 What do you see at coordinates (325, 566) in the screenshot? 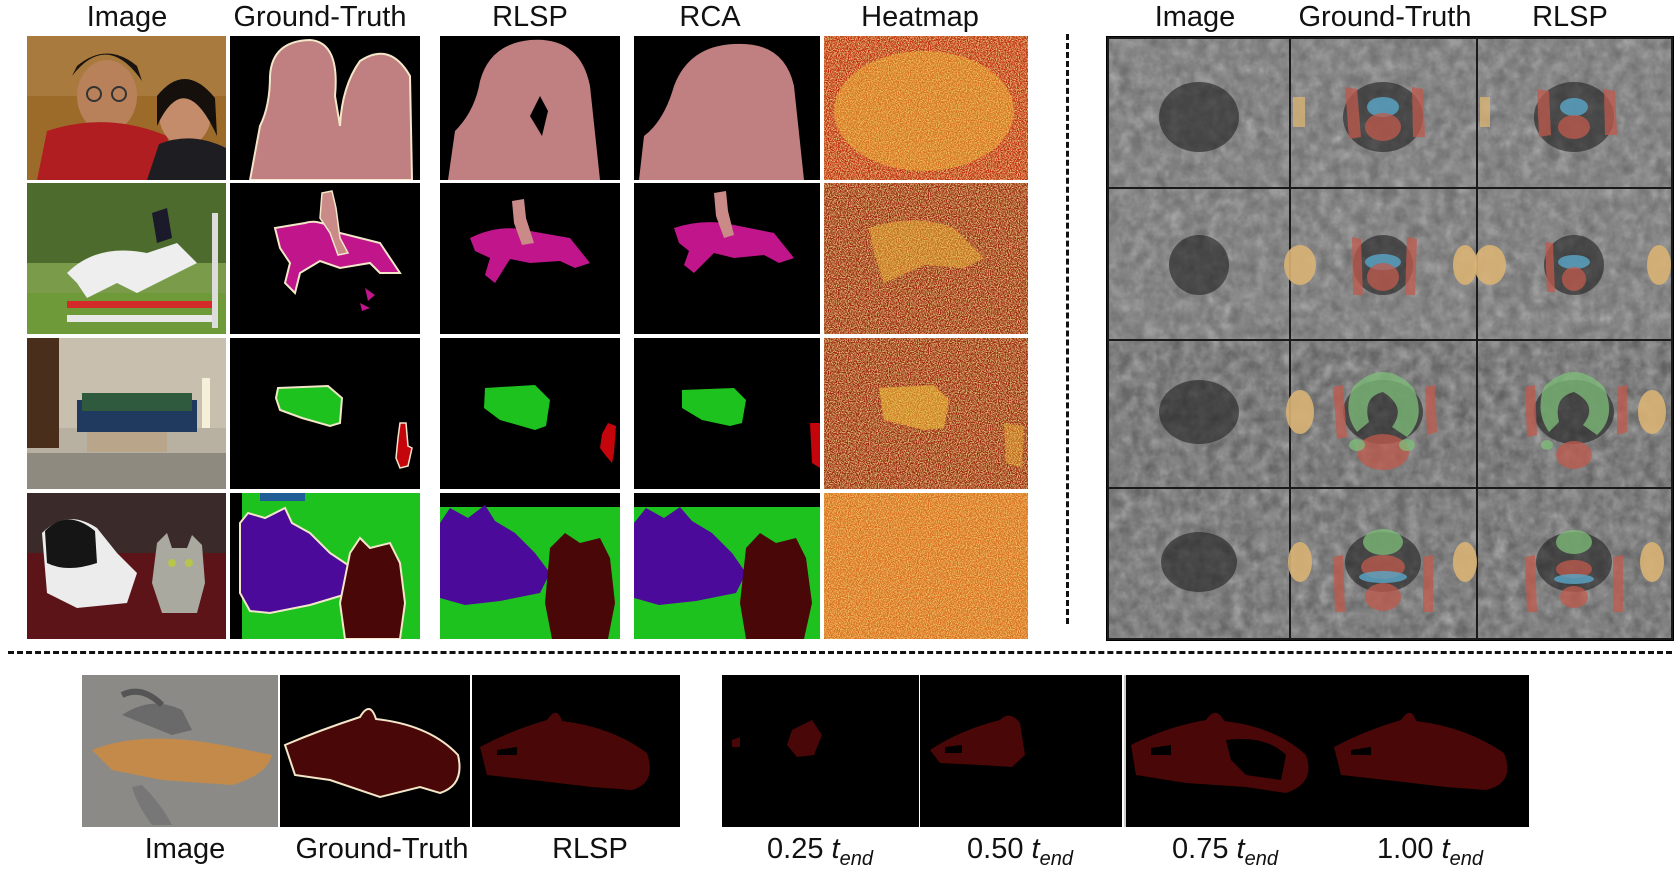
I see `row4-ground-truth` at bounding box center [325, 566].